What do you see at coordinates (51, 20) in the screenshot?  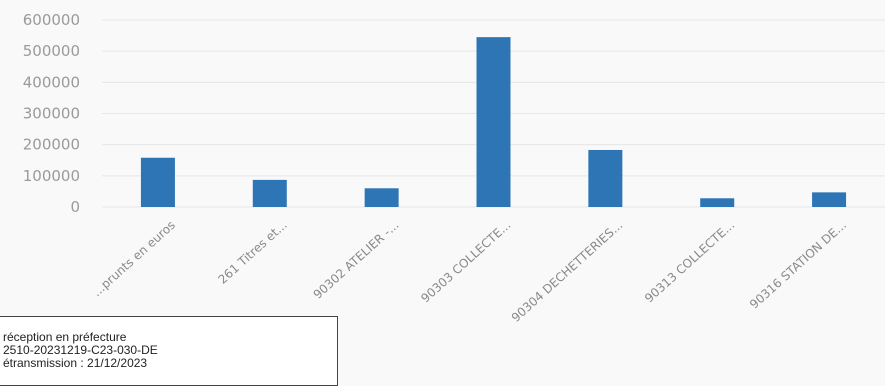 I see `y-tick-label: 600000` at bounding box center [51, 20].